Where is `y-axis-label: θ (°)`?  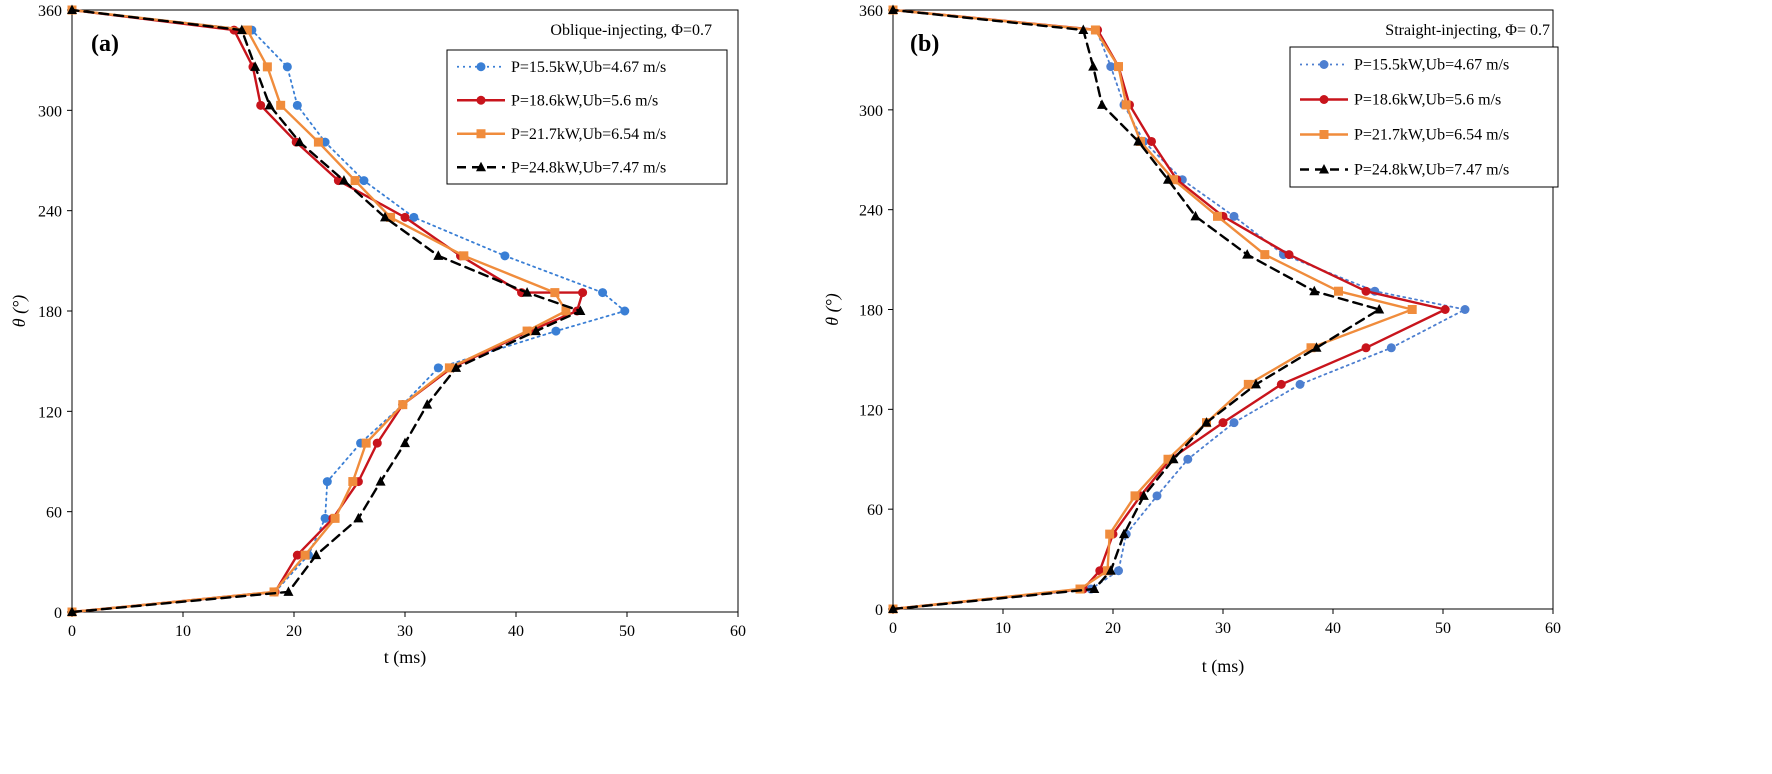 y-axis-label: θ (°) is located at coordinates (832, 309).